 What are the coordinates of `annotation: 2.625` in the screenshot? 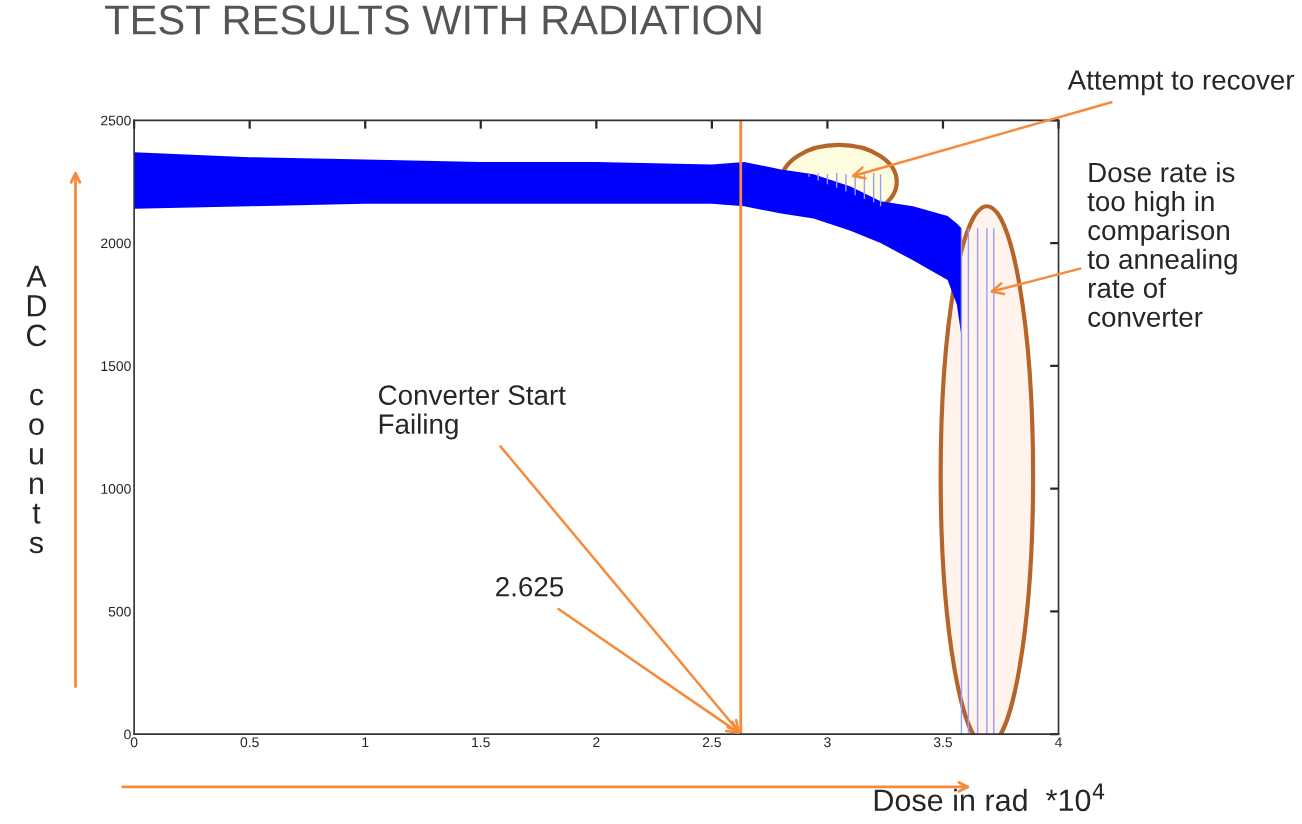 It's located at (530, 586).